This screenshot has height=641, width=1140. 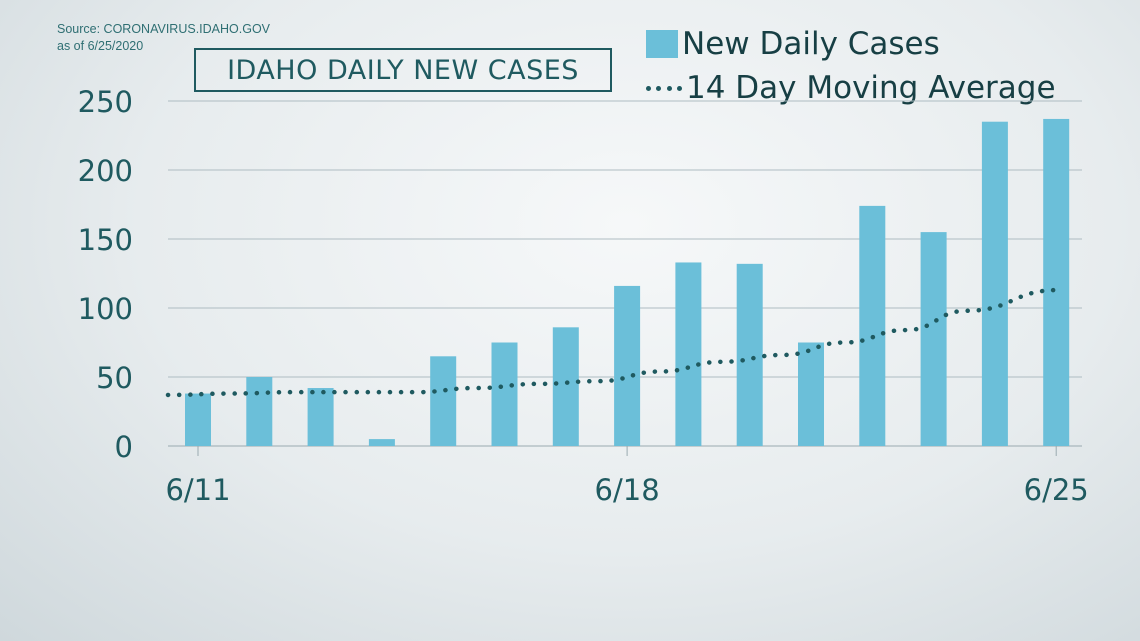 What do you see at coordinates (105, 171) in the screenshot?
I see `y-tick-label: 200` at bounding box center [105, 171].